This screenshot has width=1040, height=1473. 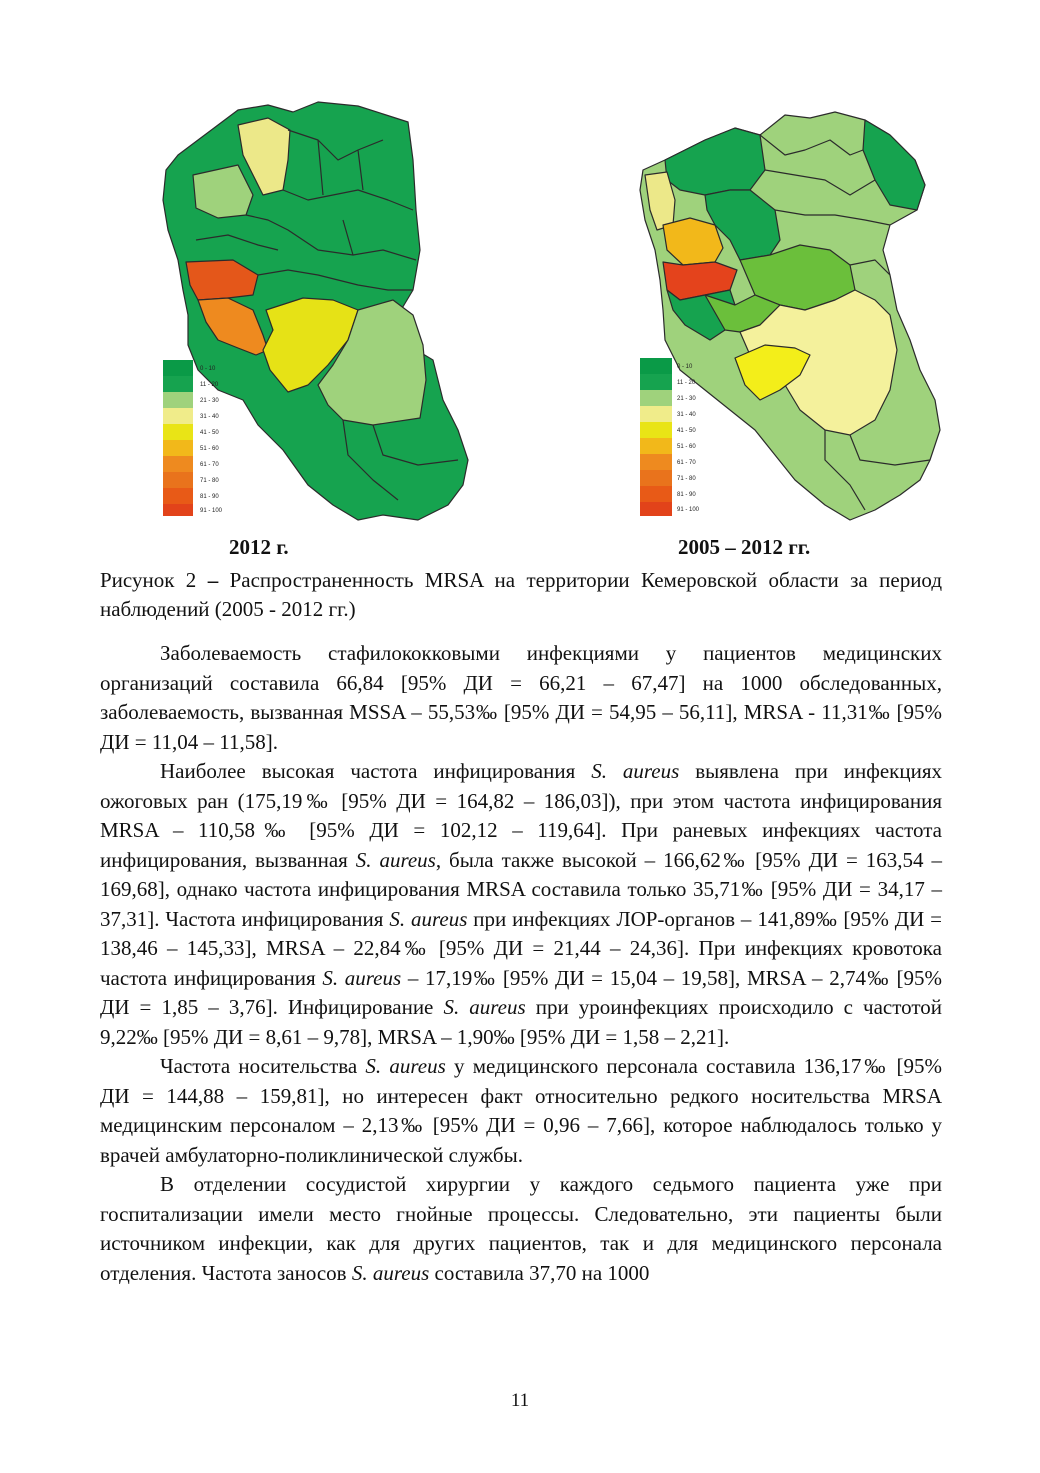 I want to click on page-number: 11, so click(x=520, y=1400).